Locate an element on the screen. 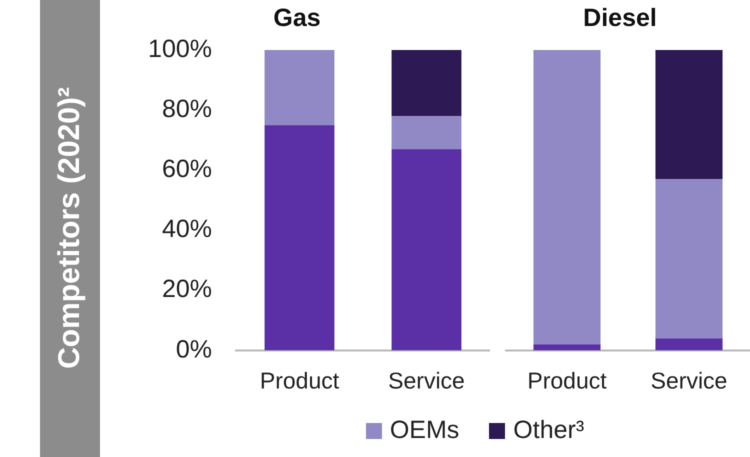 The image size is (750, 457). y-tick-label: 80% is located at coordinates (187, 108).